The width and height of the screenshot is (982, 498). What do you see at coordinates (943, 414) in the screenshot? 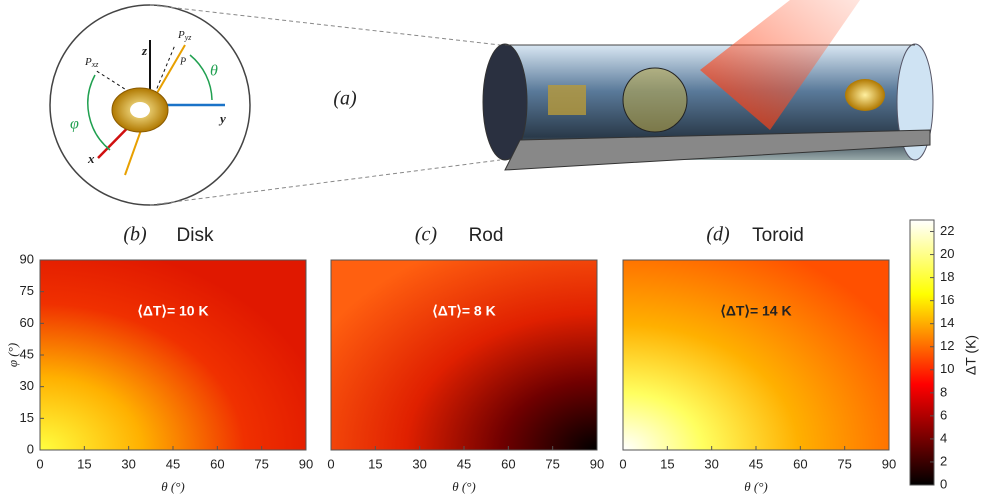
I see `colorbar-tick-label: 6` at bounding box center [943, 414].